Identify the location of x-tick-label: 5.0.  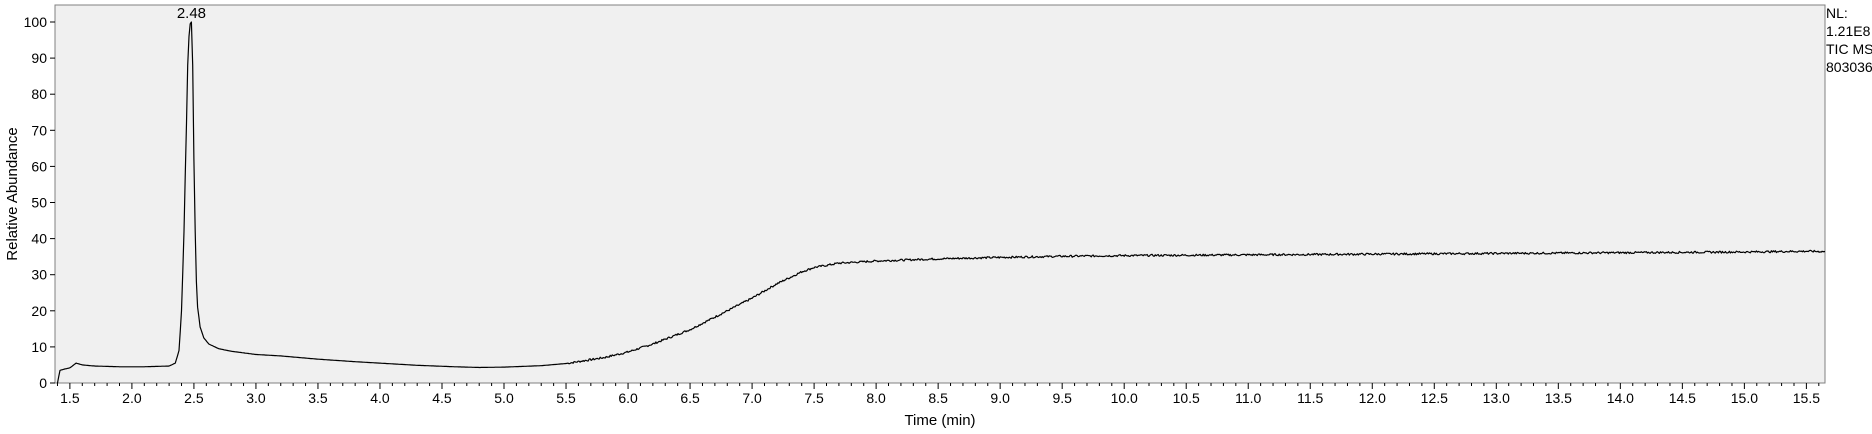
(504, 398).